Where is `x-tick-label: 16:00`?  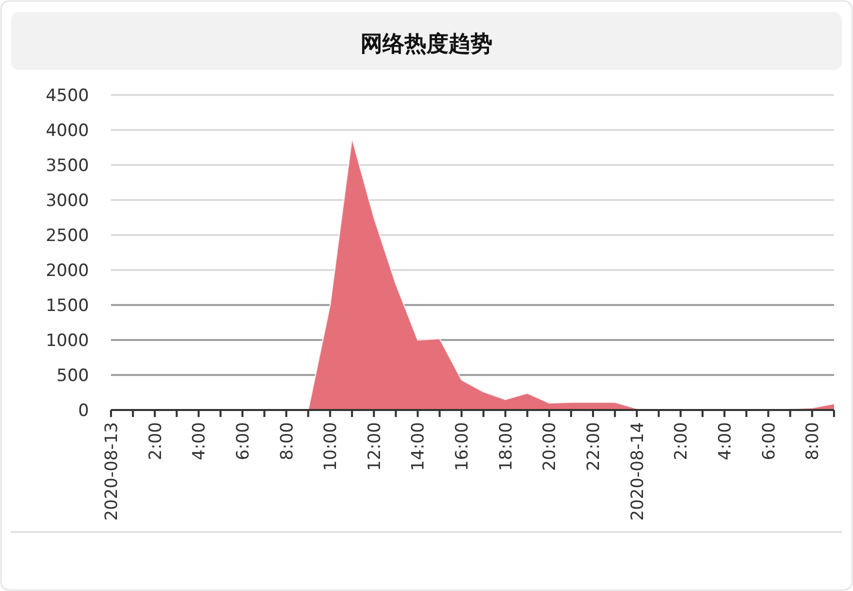
x-tick-label: 16:00 is located at coordinates (462, 446).